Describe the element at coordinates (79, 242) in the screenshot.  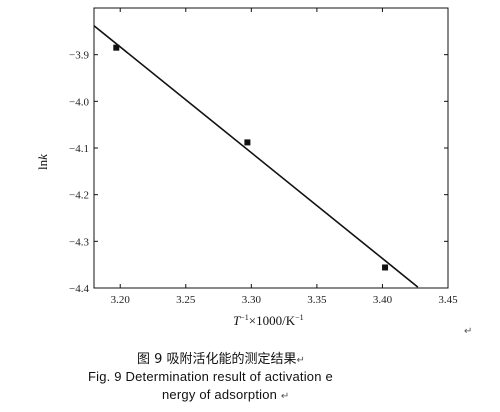
I see `y-tick-label-4: −4.3` at that location.